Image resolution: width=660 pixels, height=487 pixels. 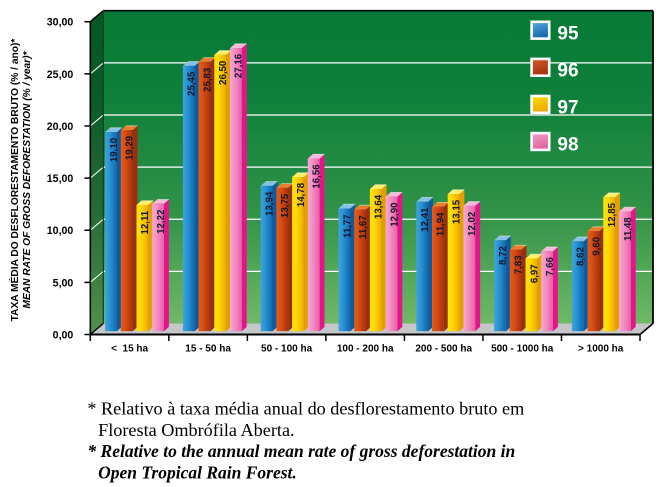 What do you see at coordinates (550, 265) in the screenshot?
I see `svg-text: 7,66` at bounding box center [550, 265].